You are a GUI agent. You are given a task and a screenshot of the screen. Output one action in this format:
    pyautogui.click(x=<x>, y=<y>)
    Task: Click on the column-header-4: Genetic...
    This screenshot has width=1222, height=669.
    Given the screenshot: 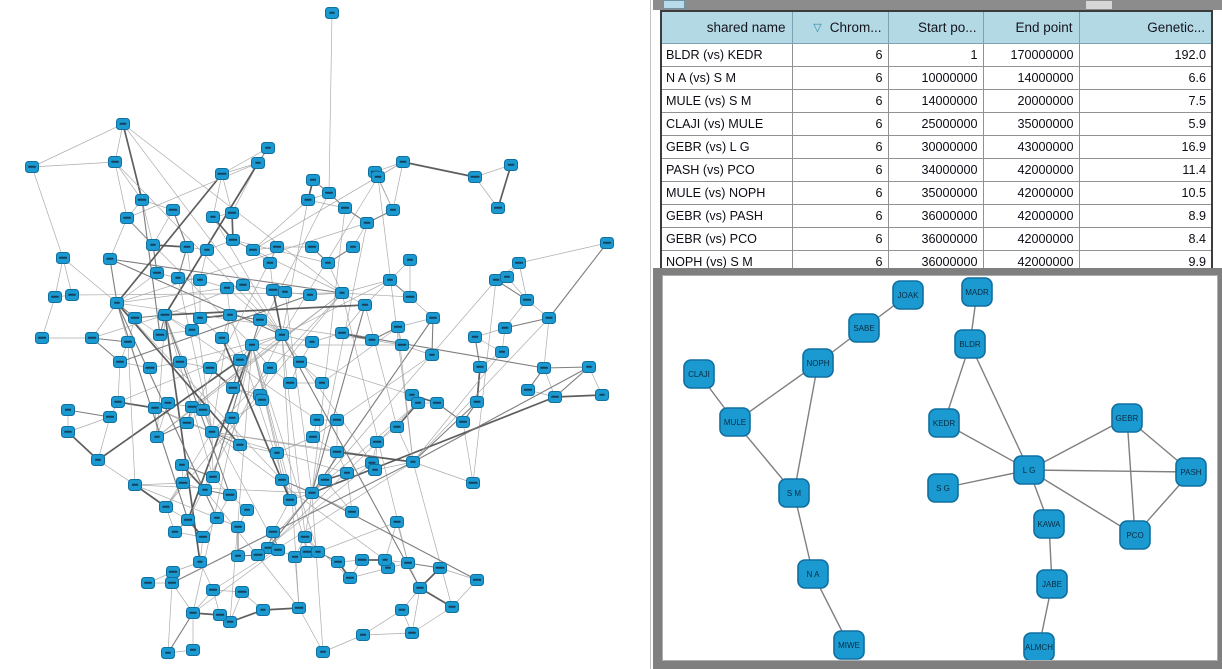 What is the action you would take?
    pyautogui.click(x=1145, y=27)
    